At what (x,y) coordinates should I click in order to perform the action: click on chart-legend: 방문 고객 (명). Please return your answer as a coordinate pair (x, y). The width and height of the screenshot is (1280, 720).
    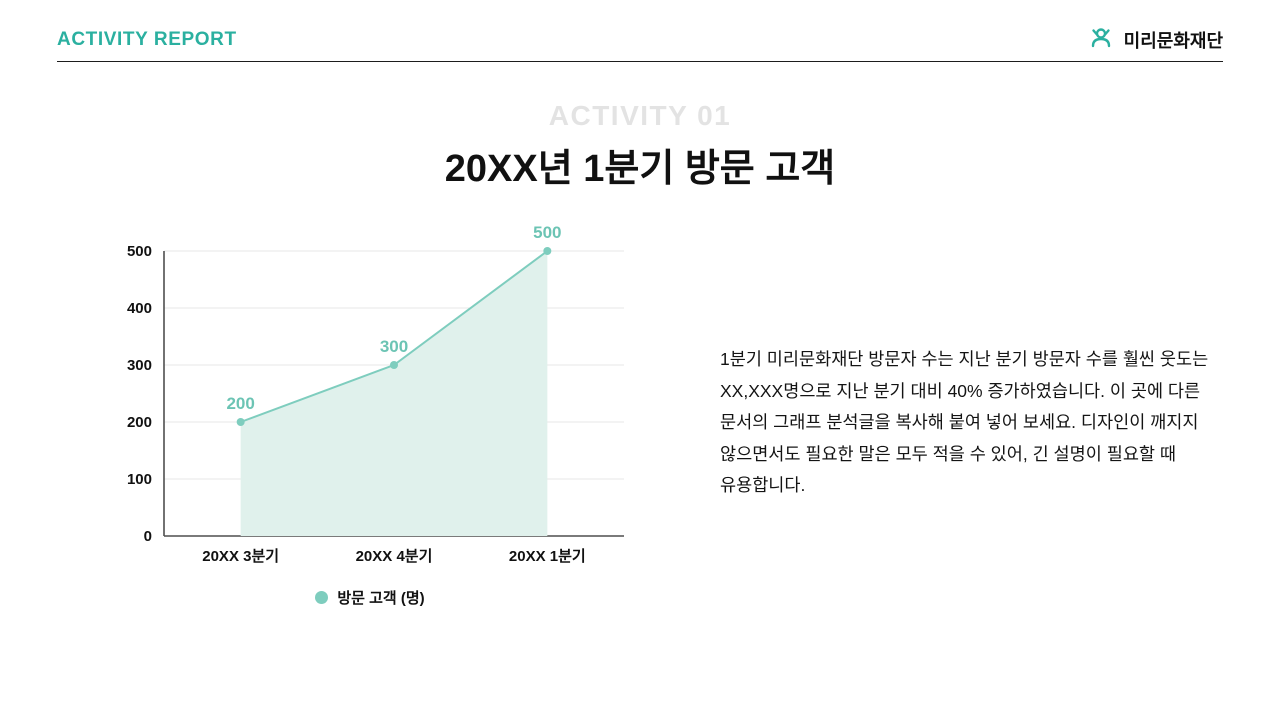
    Looking at the image, I should click on (370, 597).